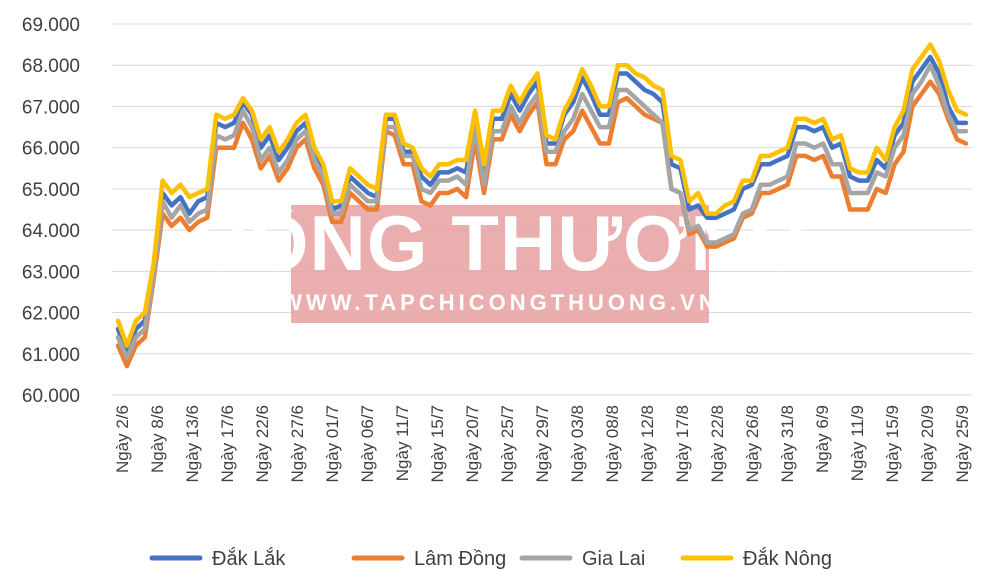 Image resolution: width=1000 pixels, height=587 pixels. What do you see at coordinates (262, 444) in the screenshot?
I see `x-tick-label: Ngày 22/6` at bounding box center [262, 444].